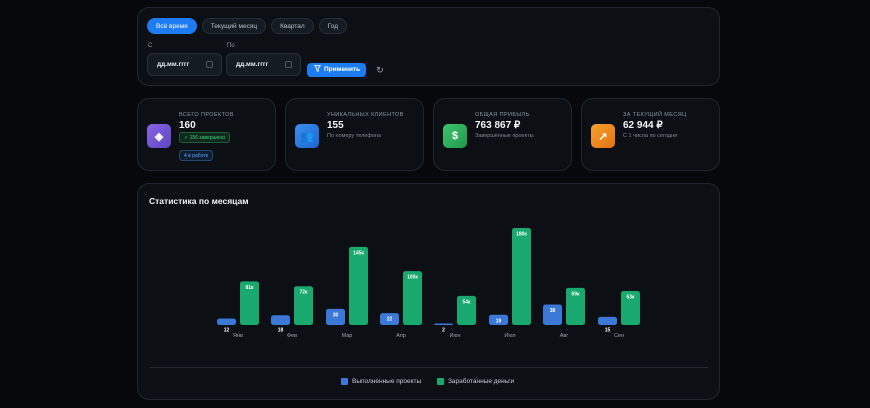  What do you see at coordinates (553, 311) in the screenshot?
I see `data-label: 38` at bounding box center [553, 311].